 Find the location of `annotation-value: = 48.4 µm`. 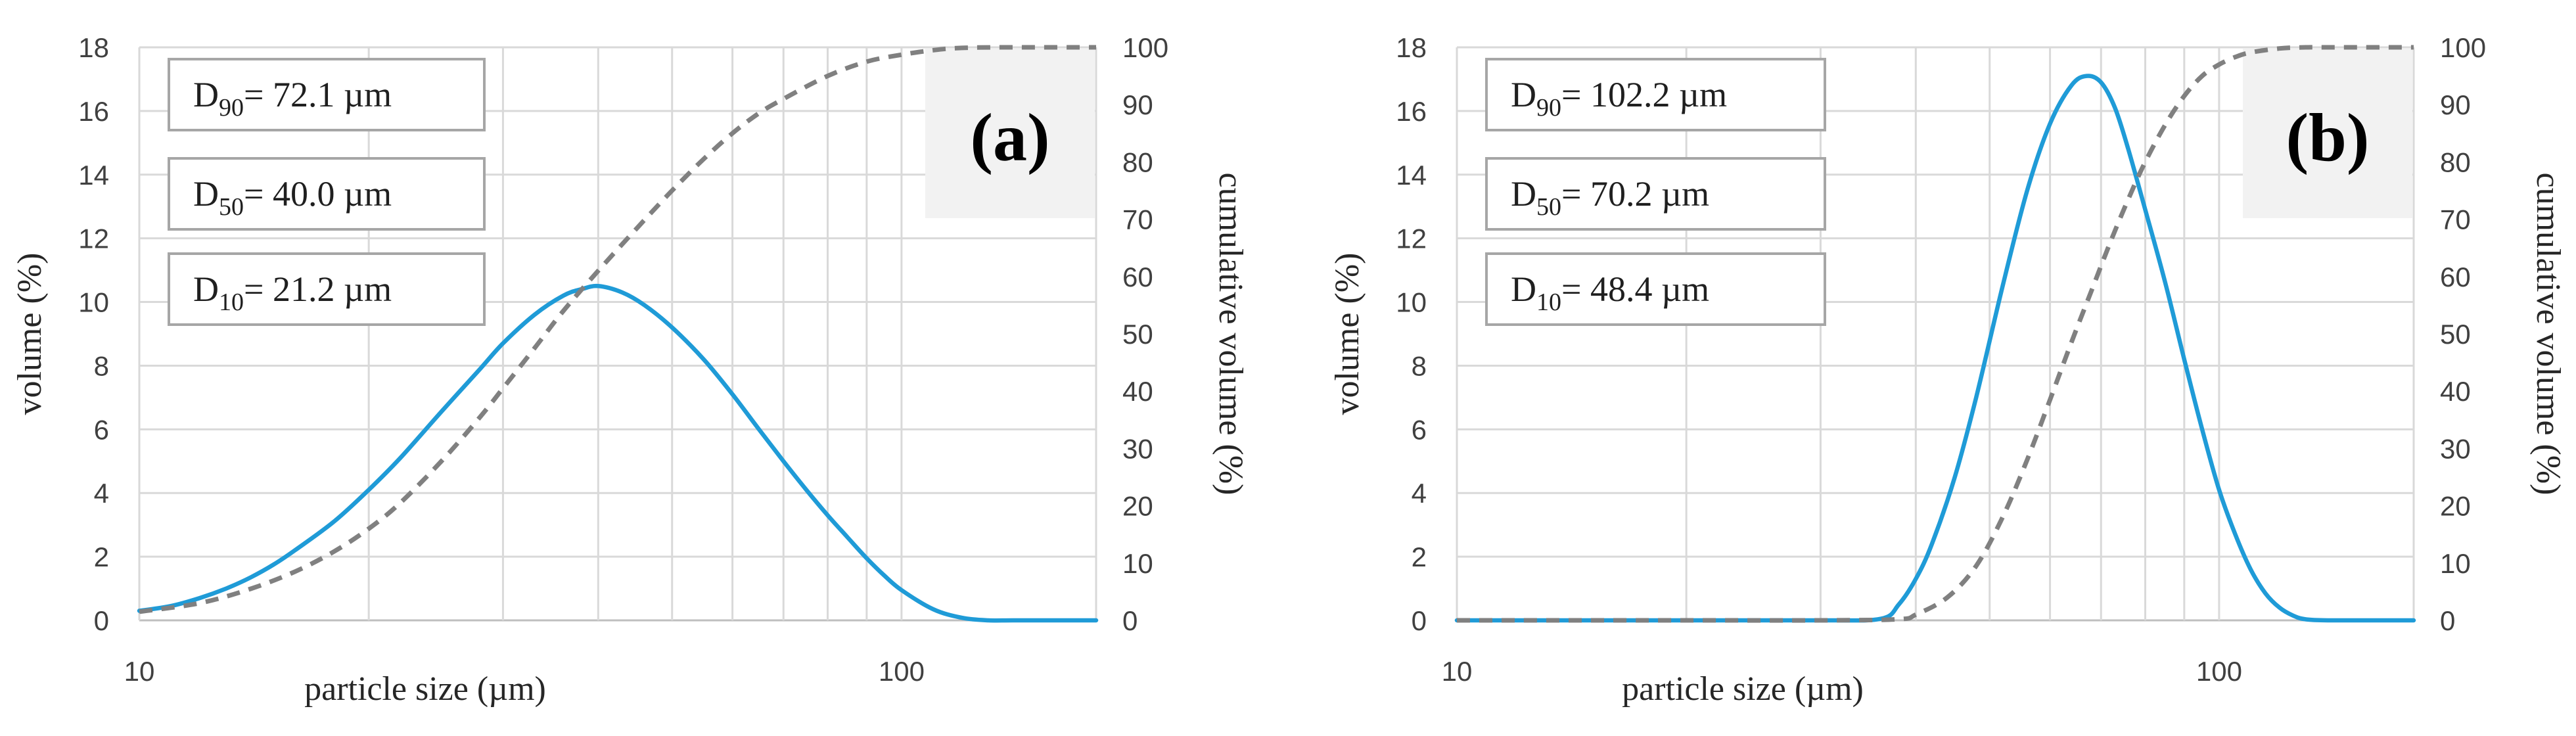

annotation-value: = 48.4 µm is located at coordinates (1635, 289).